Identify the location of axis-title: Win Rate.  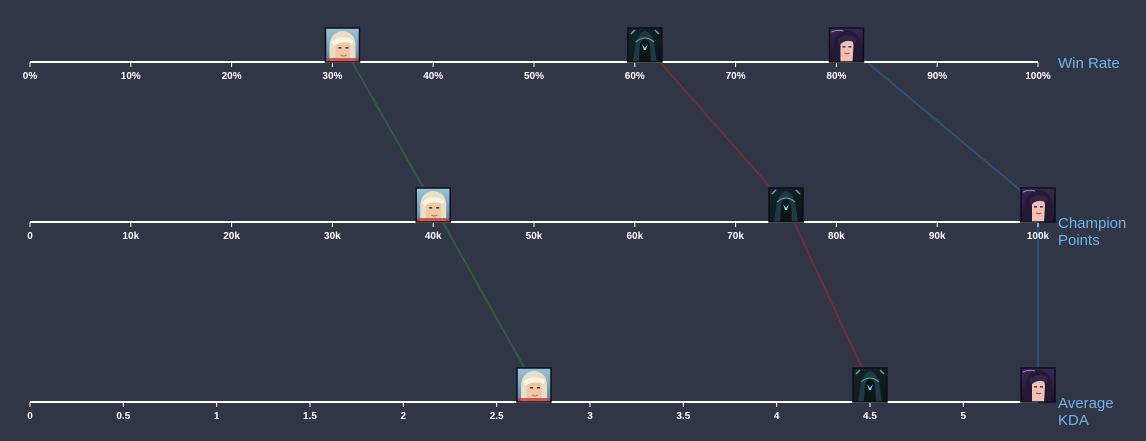
(1089, 63).